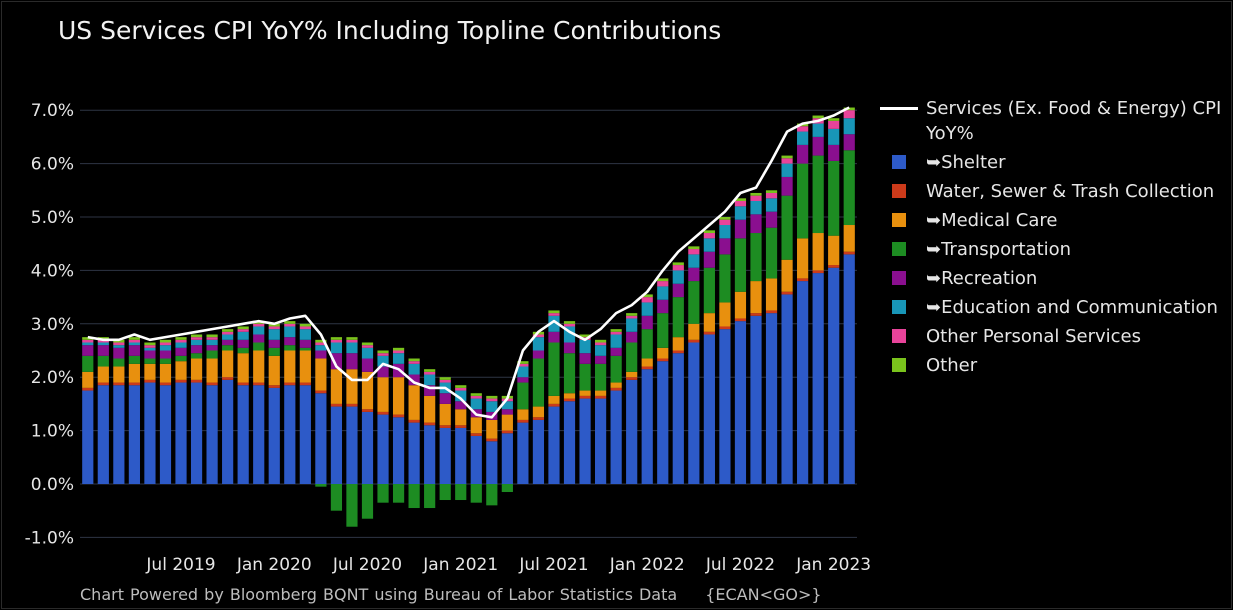 The width and height of the screenshot is (1233, 610). Describe the element at coordinates (1033, 336) in the screenshot. I see `legend-label: Other Personal Services` at that location.